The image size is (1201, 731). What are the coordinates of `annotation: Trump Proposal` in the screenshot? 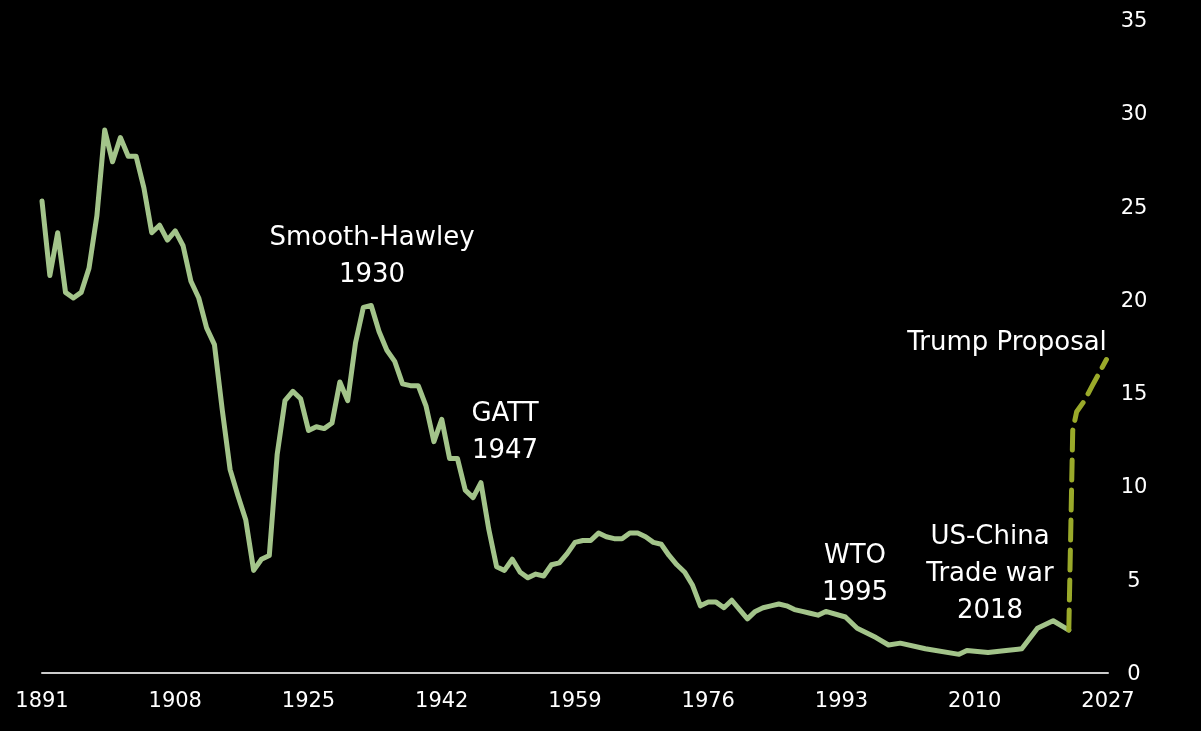 It's located at (1006, 341).